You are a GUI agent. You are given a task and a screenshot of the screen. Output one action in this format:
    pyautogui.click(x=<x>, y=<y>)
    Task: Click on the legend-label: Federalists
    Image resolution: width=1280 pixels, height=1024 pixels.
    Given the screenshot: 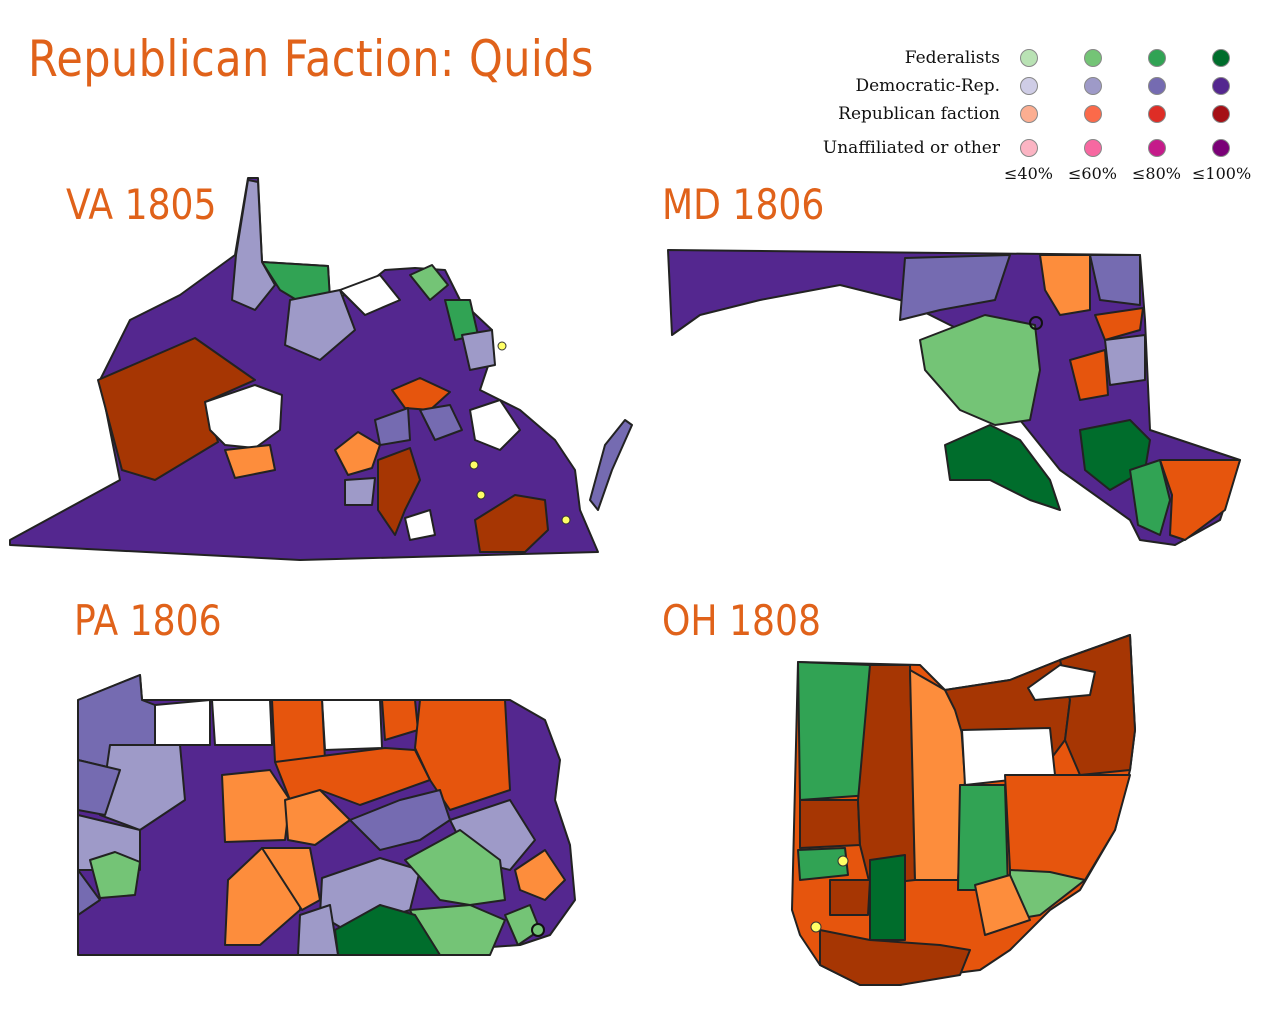 What is the action you would take?
    pyautogui.click(x=952, y=58)
    